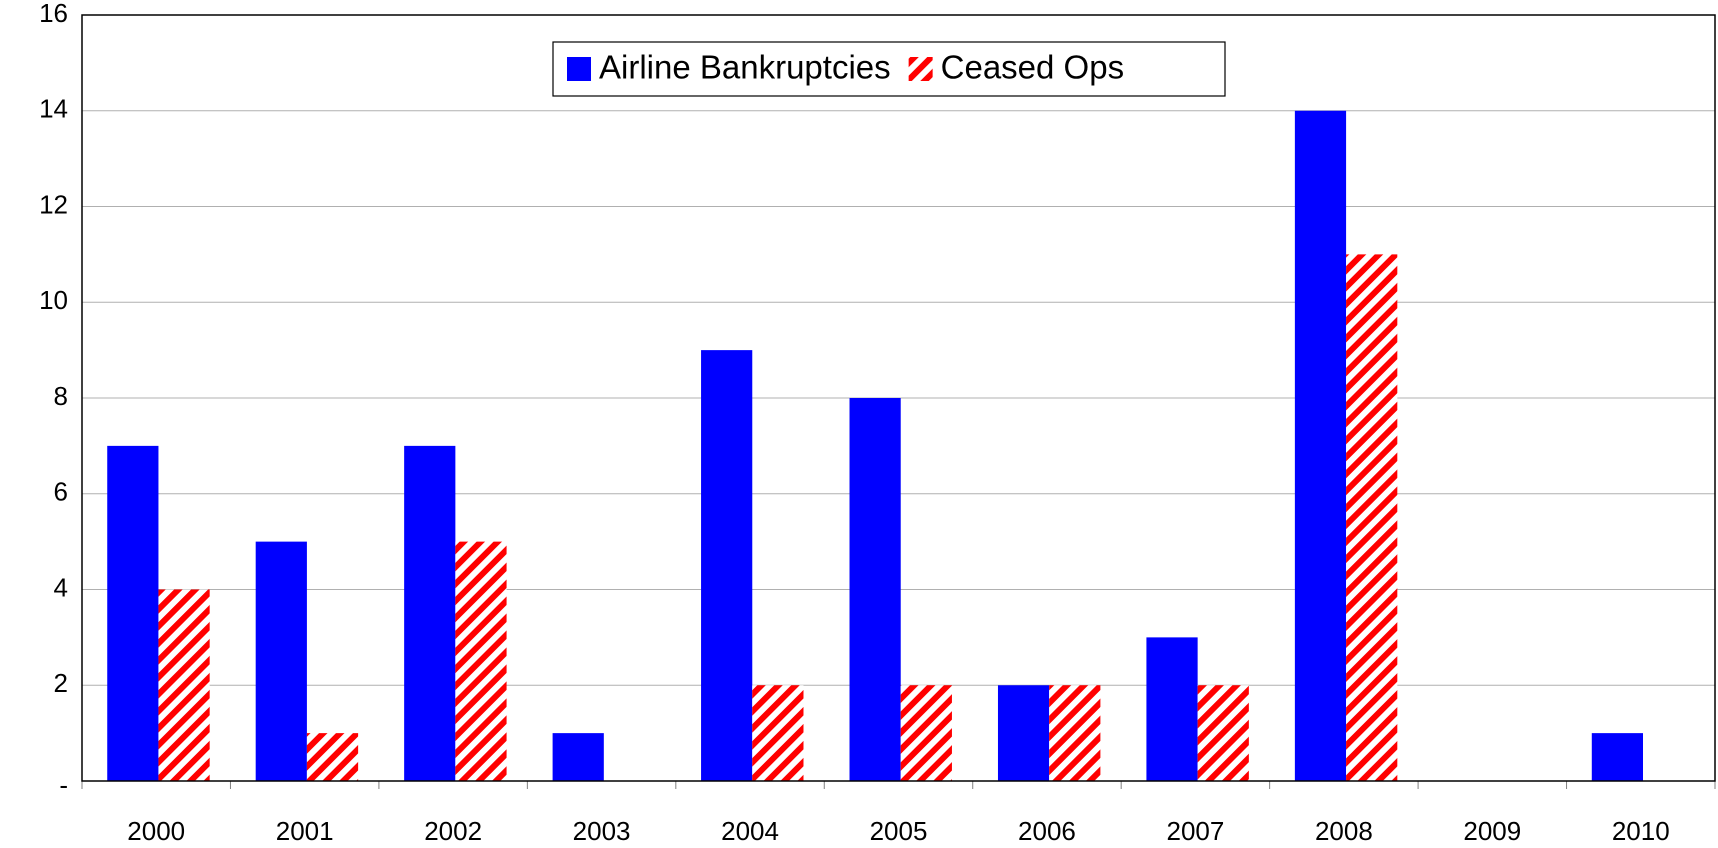 This screenshot has height=848, width=1718. I want to click on legend-label: Ceased Ops, so click(1032, 67).